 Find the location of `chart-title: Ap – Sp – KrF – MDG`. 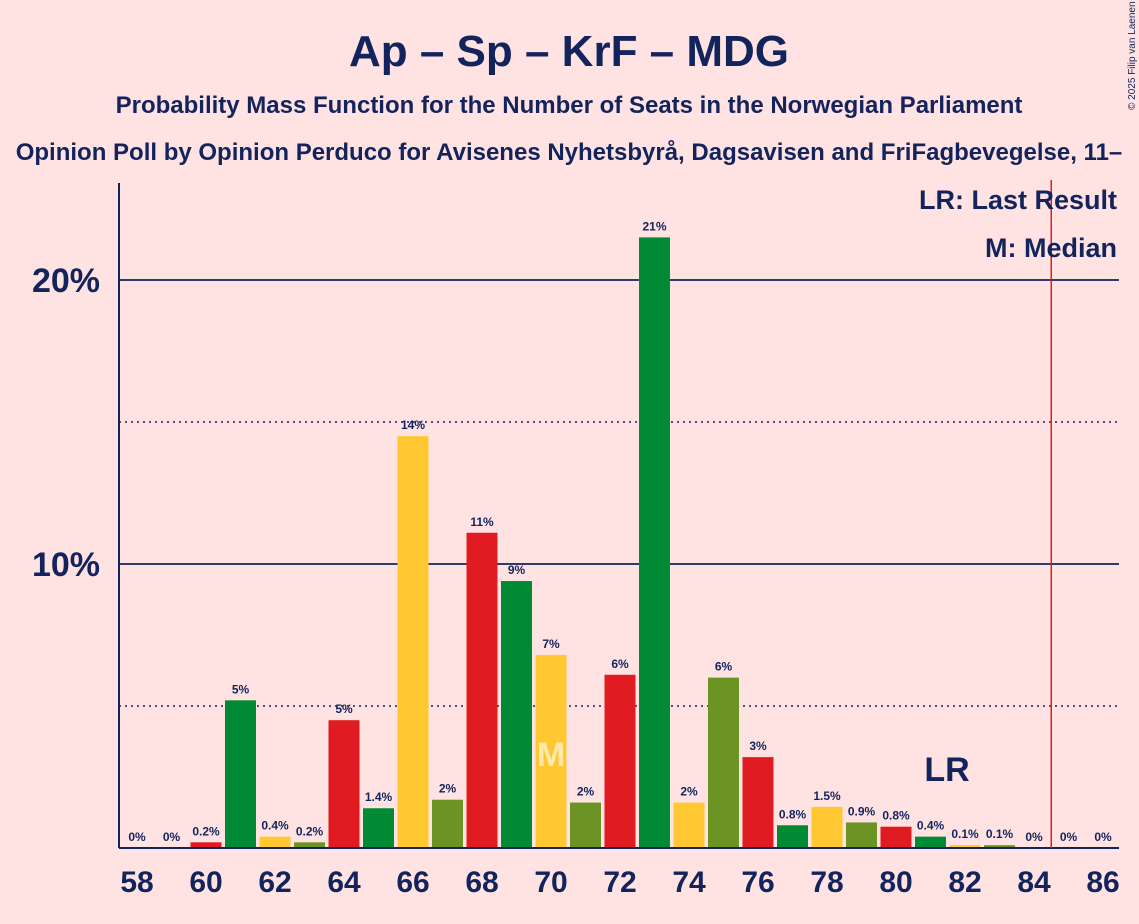

chart-title: Ap – Sp – KrF – MDG is located at coordinates (569, 51).